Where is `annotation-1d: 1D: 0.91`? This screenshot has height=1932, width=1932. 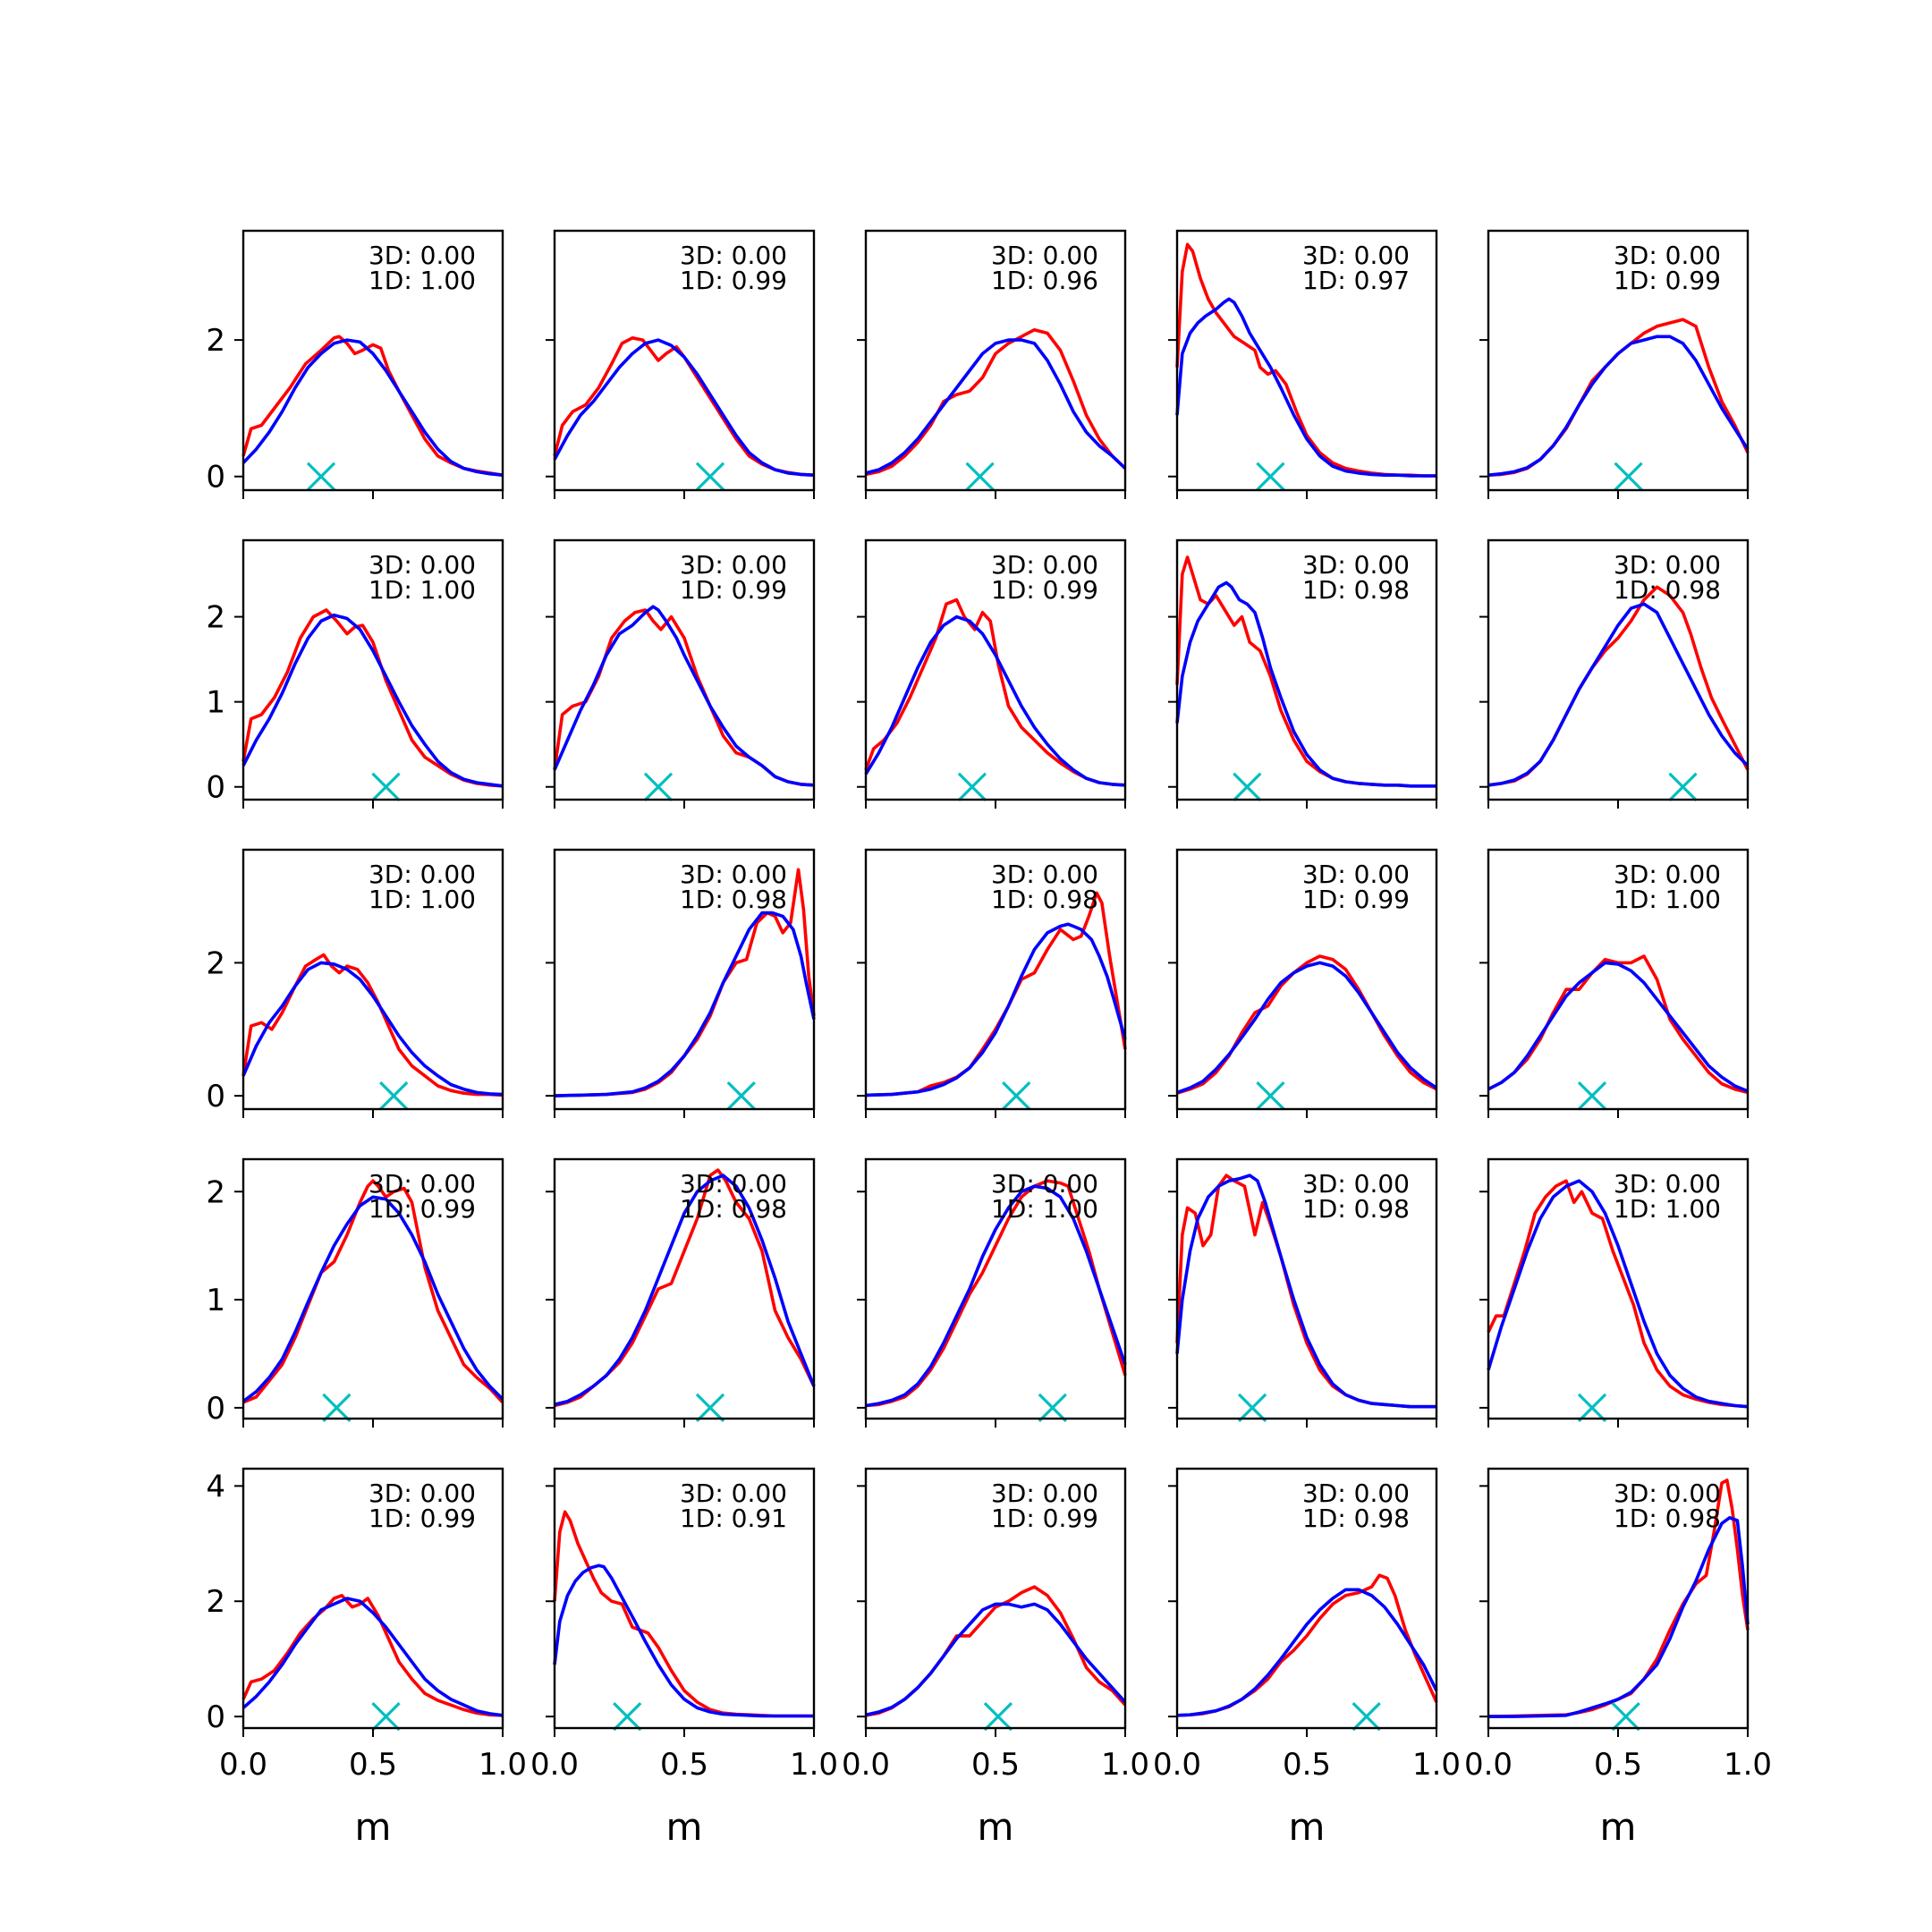
annotation-1d: 1D: 0.91 is located at coordinates (733, 1518).